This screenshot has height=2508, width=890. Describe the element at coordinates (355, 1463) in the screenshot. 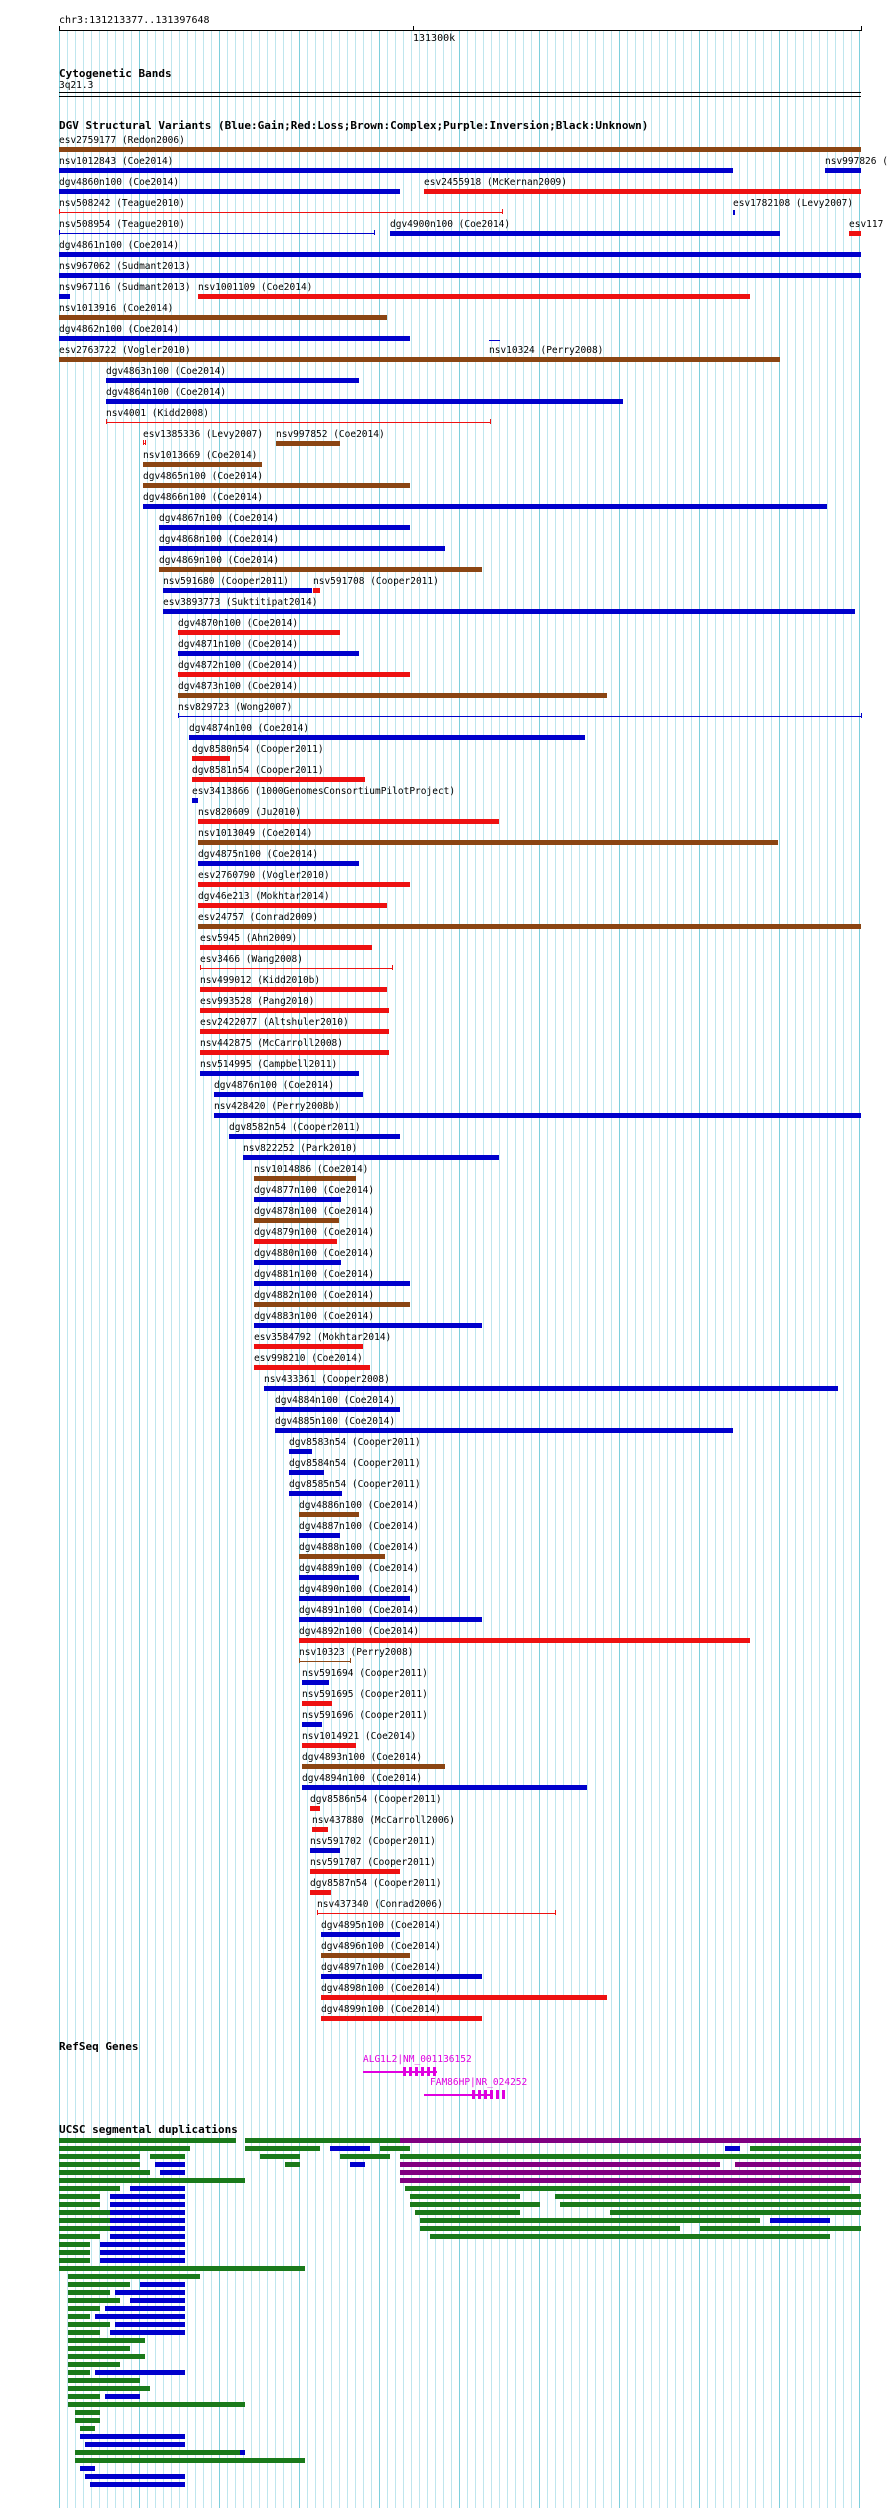

I see `dgv-feature-label: dgv8584n54 (Cooper2011)` at that location.